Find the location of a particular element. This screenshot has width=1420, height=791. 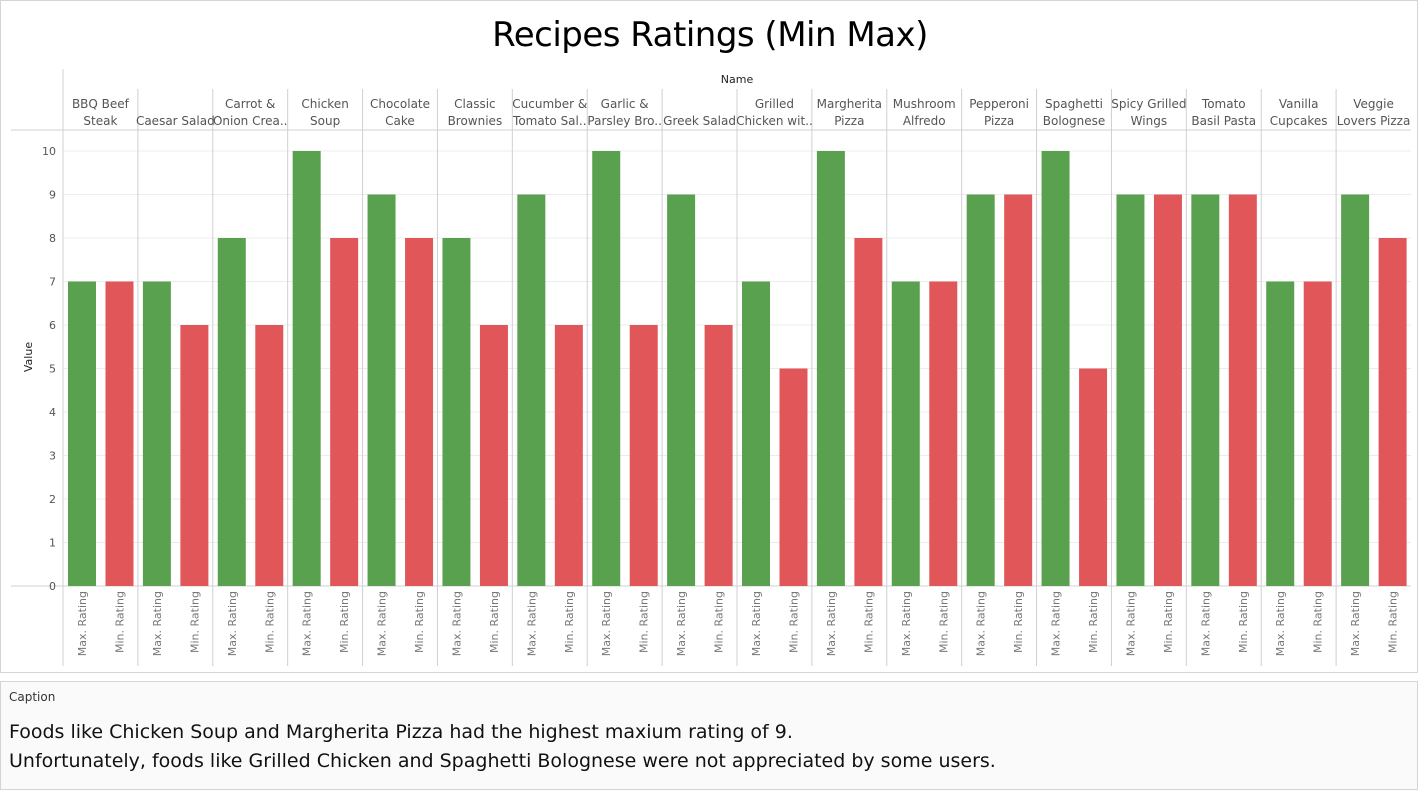

category-label: Chicken is located at coordinates (324, 104).